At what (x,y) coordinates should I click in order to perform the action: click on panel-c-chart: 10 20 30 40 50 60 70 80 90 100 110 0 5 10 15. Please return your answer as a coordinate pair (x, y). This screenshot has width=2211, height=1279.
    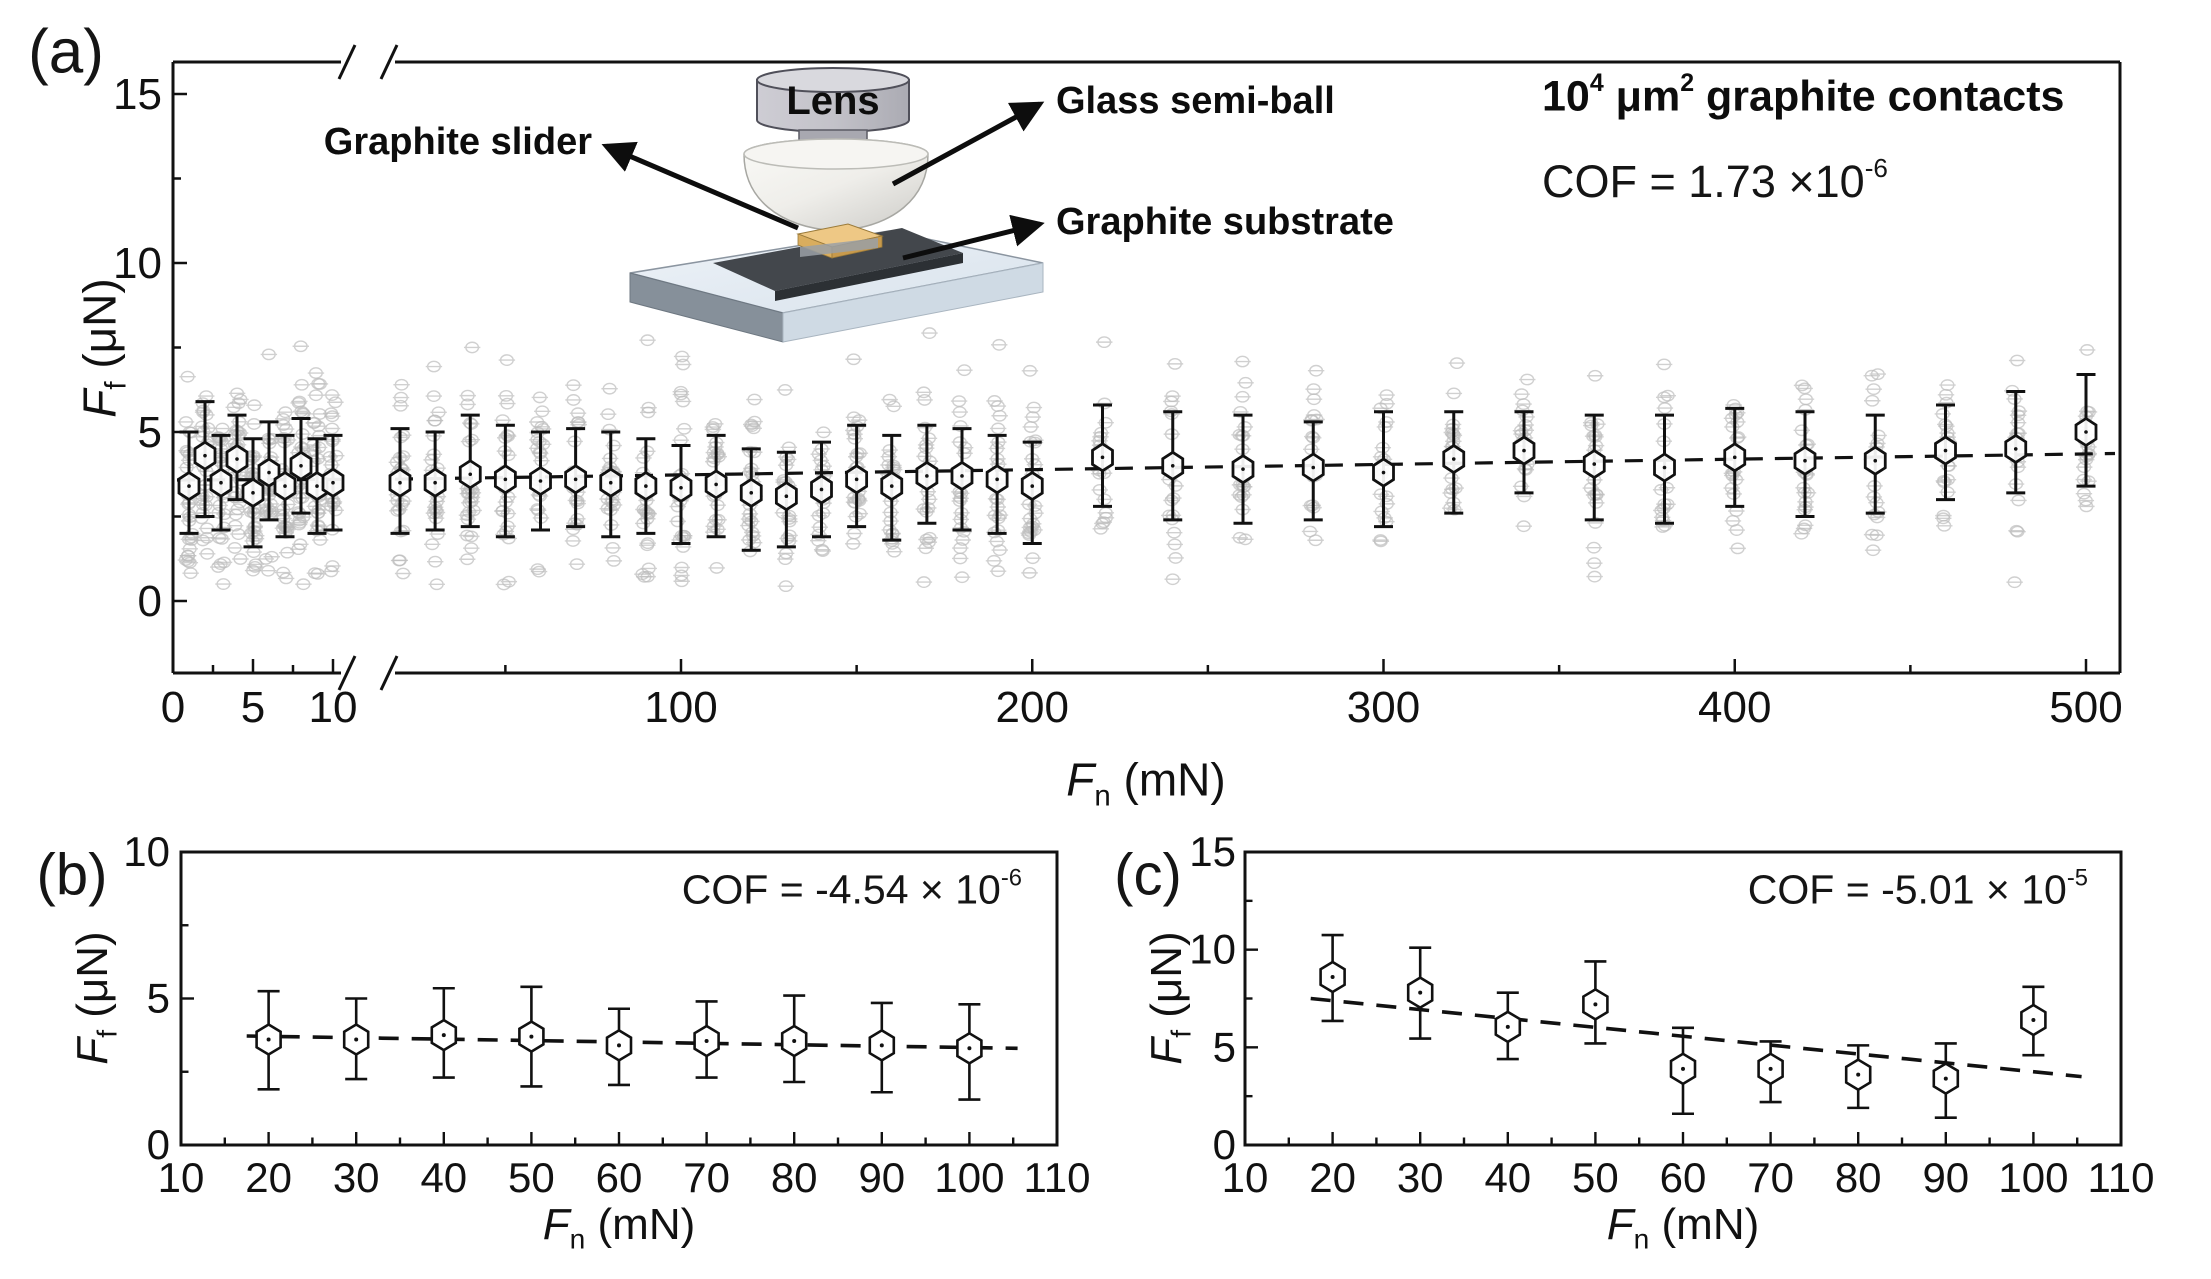
    Looking at the image, I should click on (1671, 1014).